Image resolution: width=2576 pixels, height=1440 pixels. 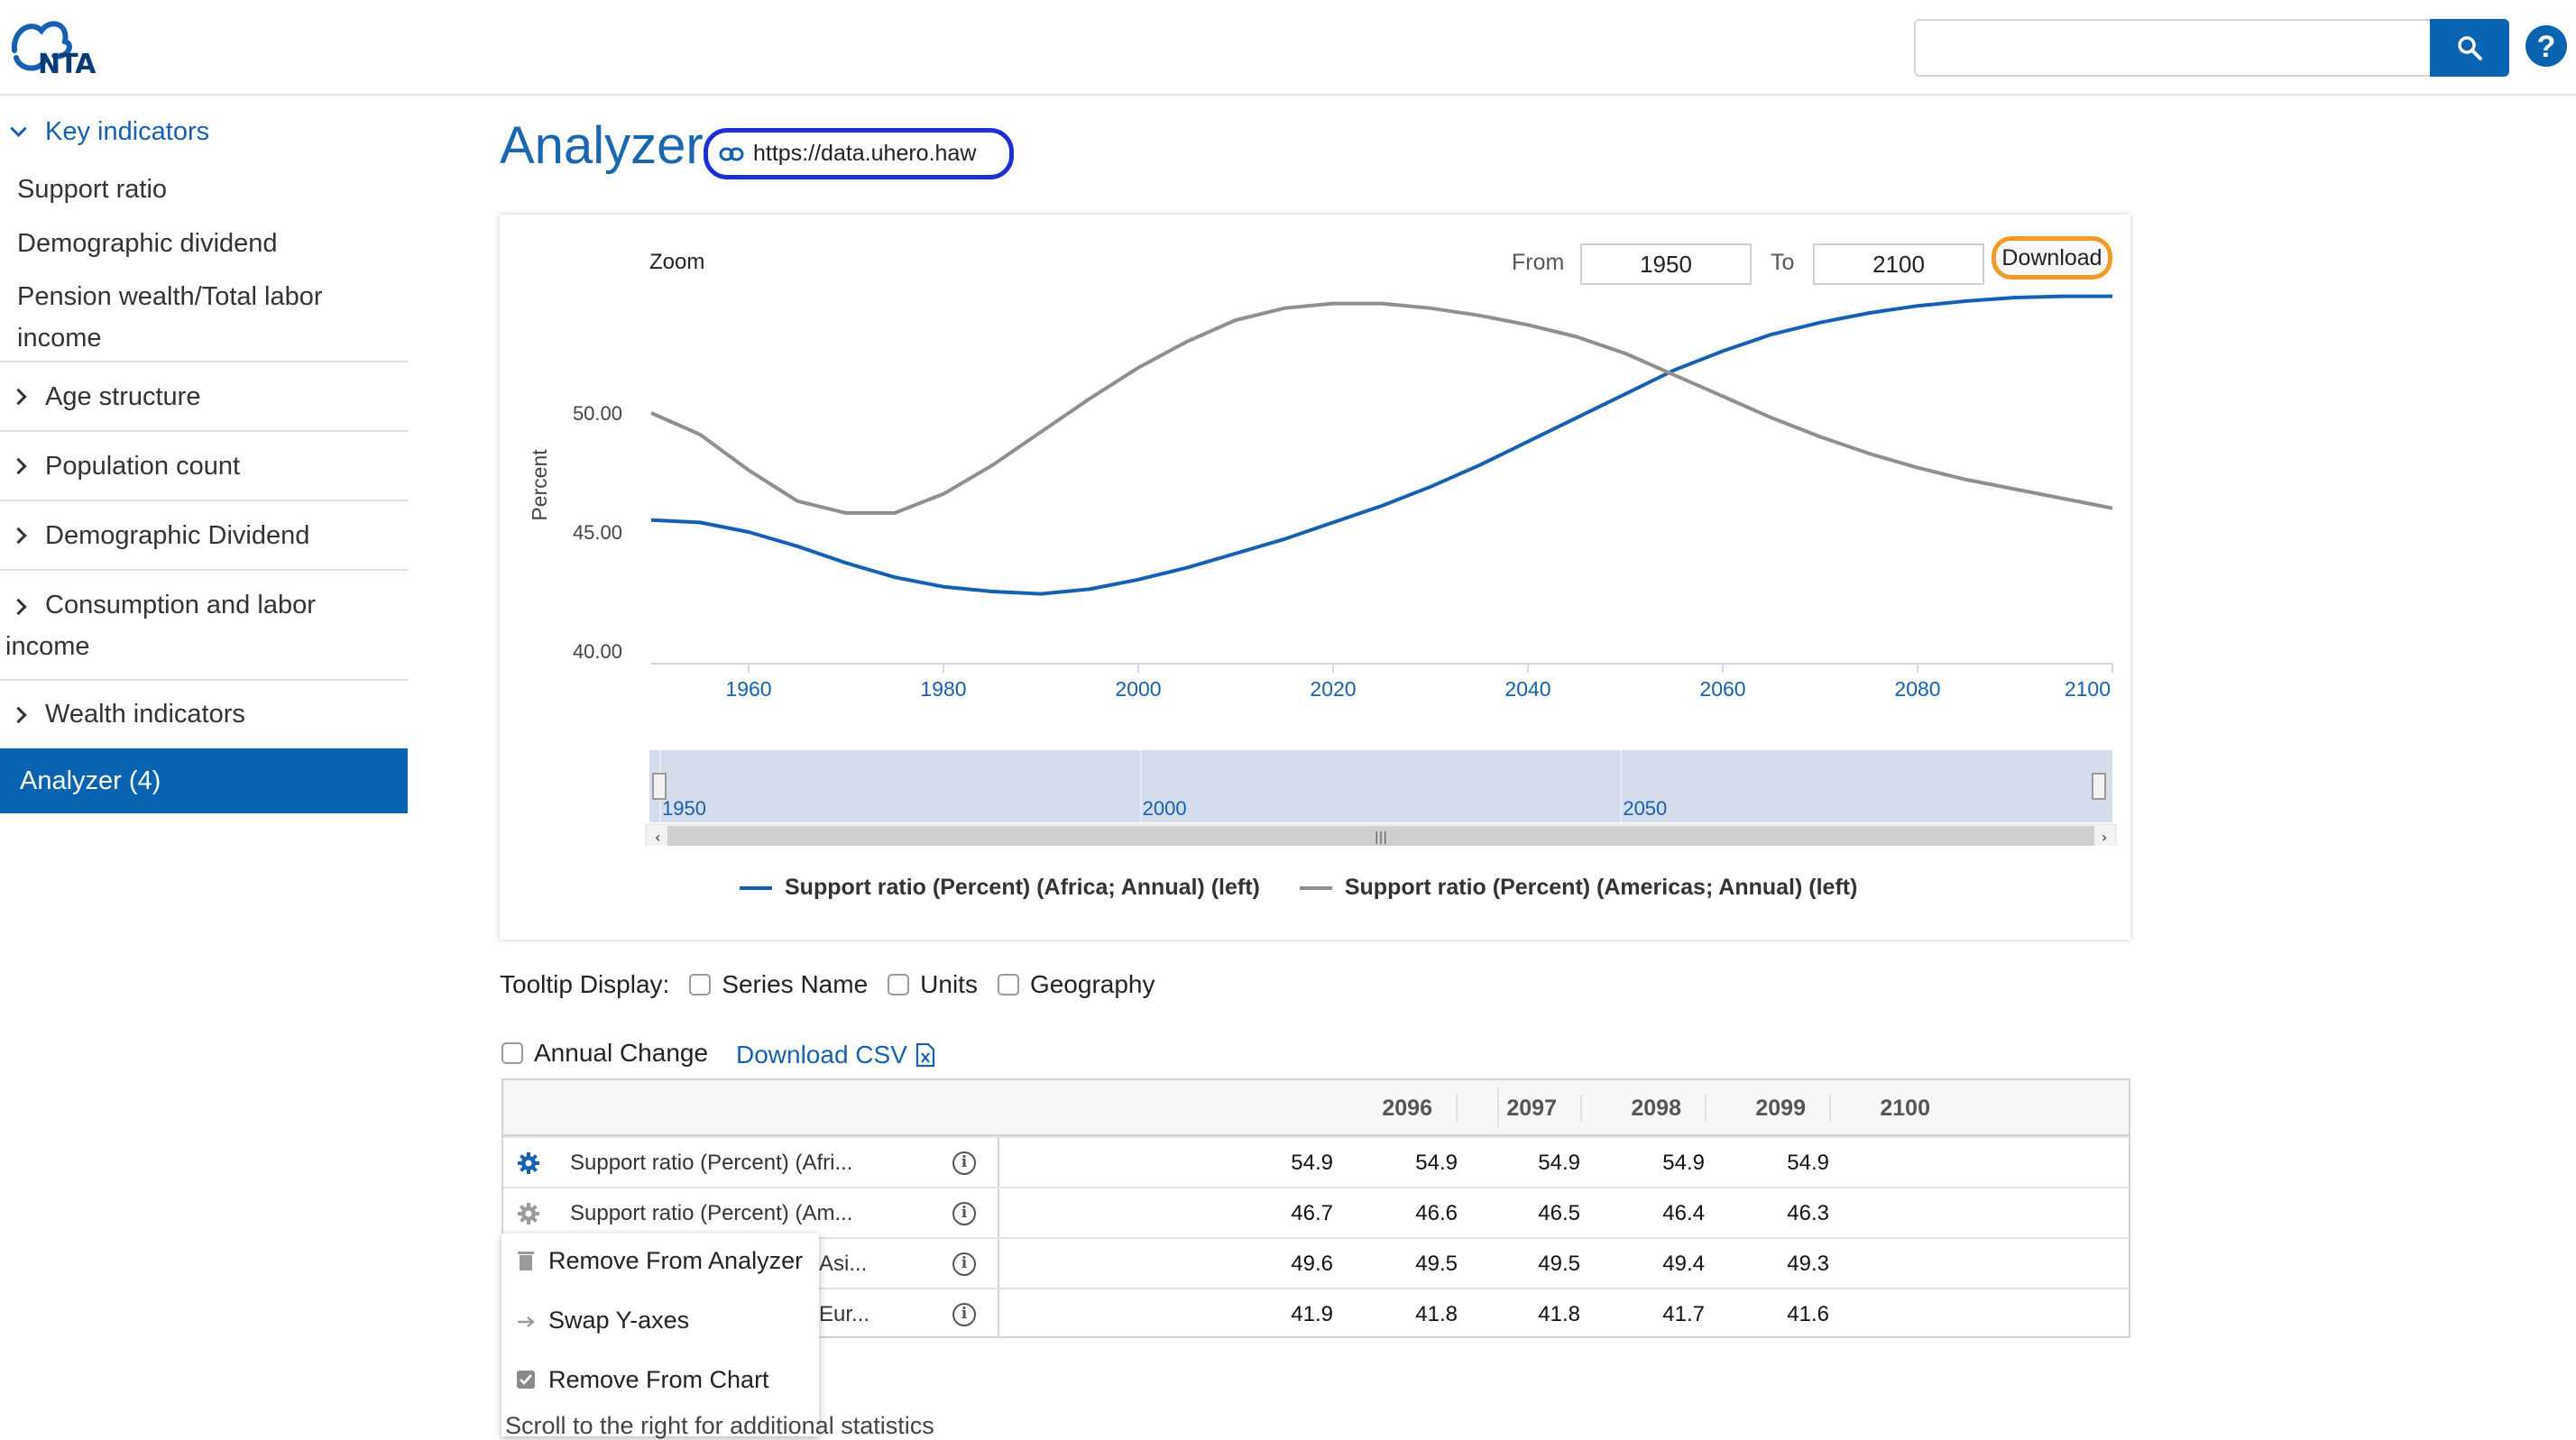 What do you see at coordinates (949, 984) in the screenshot?
I see `checkbox-label: Units` at bounding box center [949, 984].